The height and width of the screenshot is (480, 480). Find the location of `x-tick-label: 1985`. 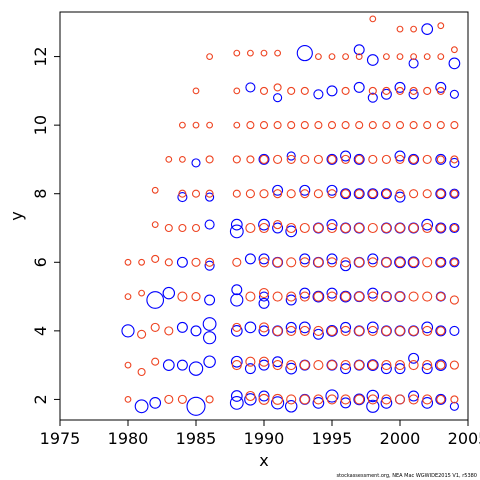

x-tick-label: 1985 is located at coordinates (196, 438).